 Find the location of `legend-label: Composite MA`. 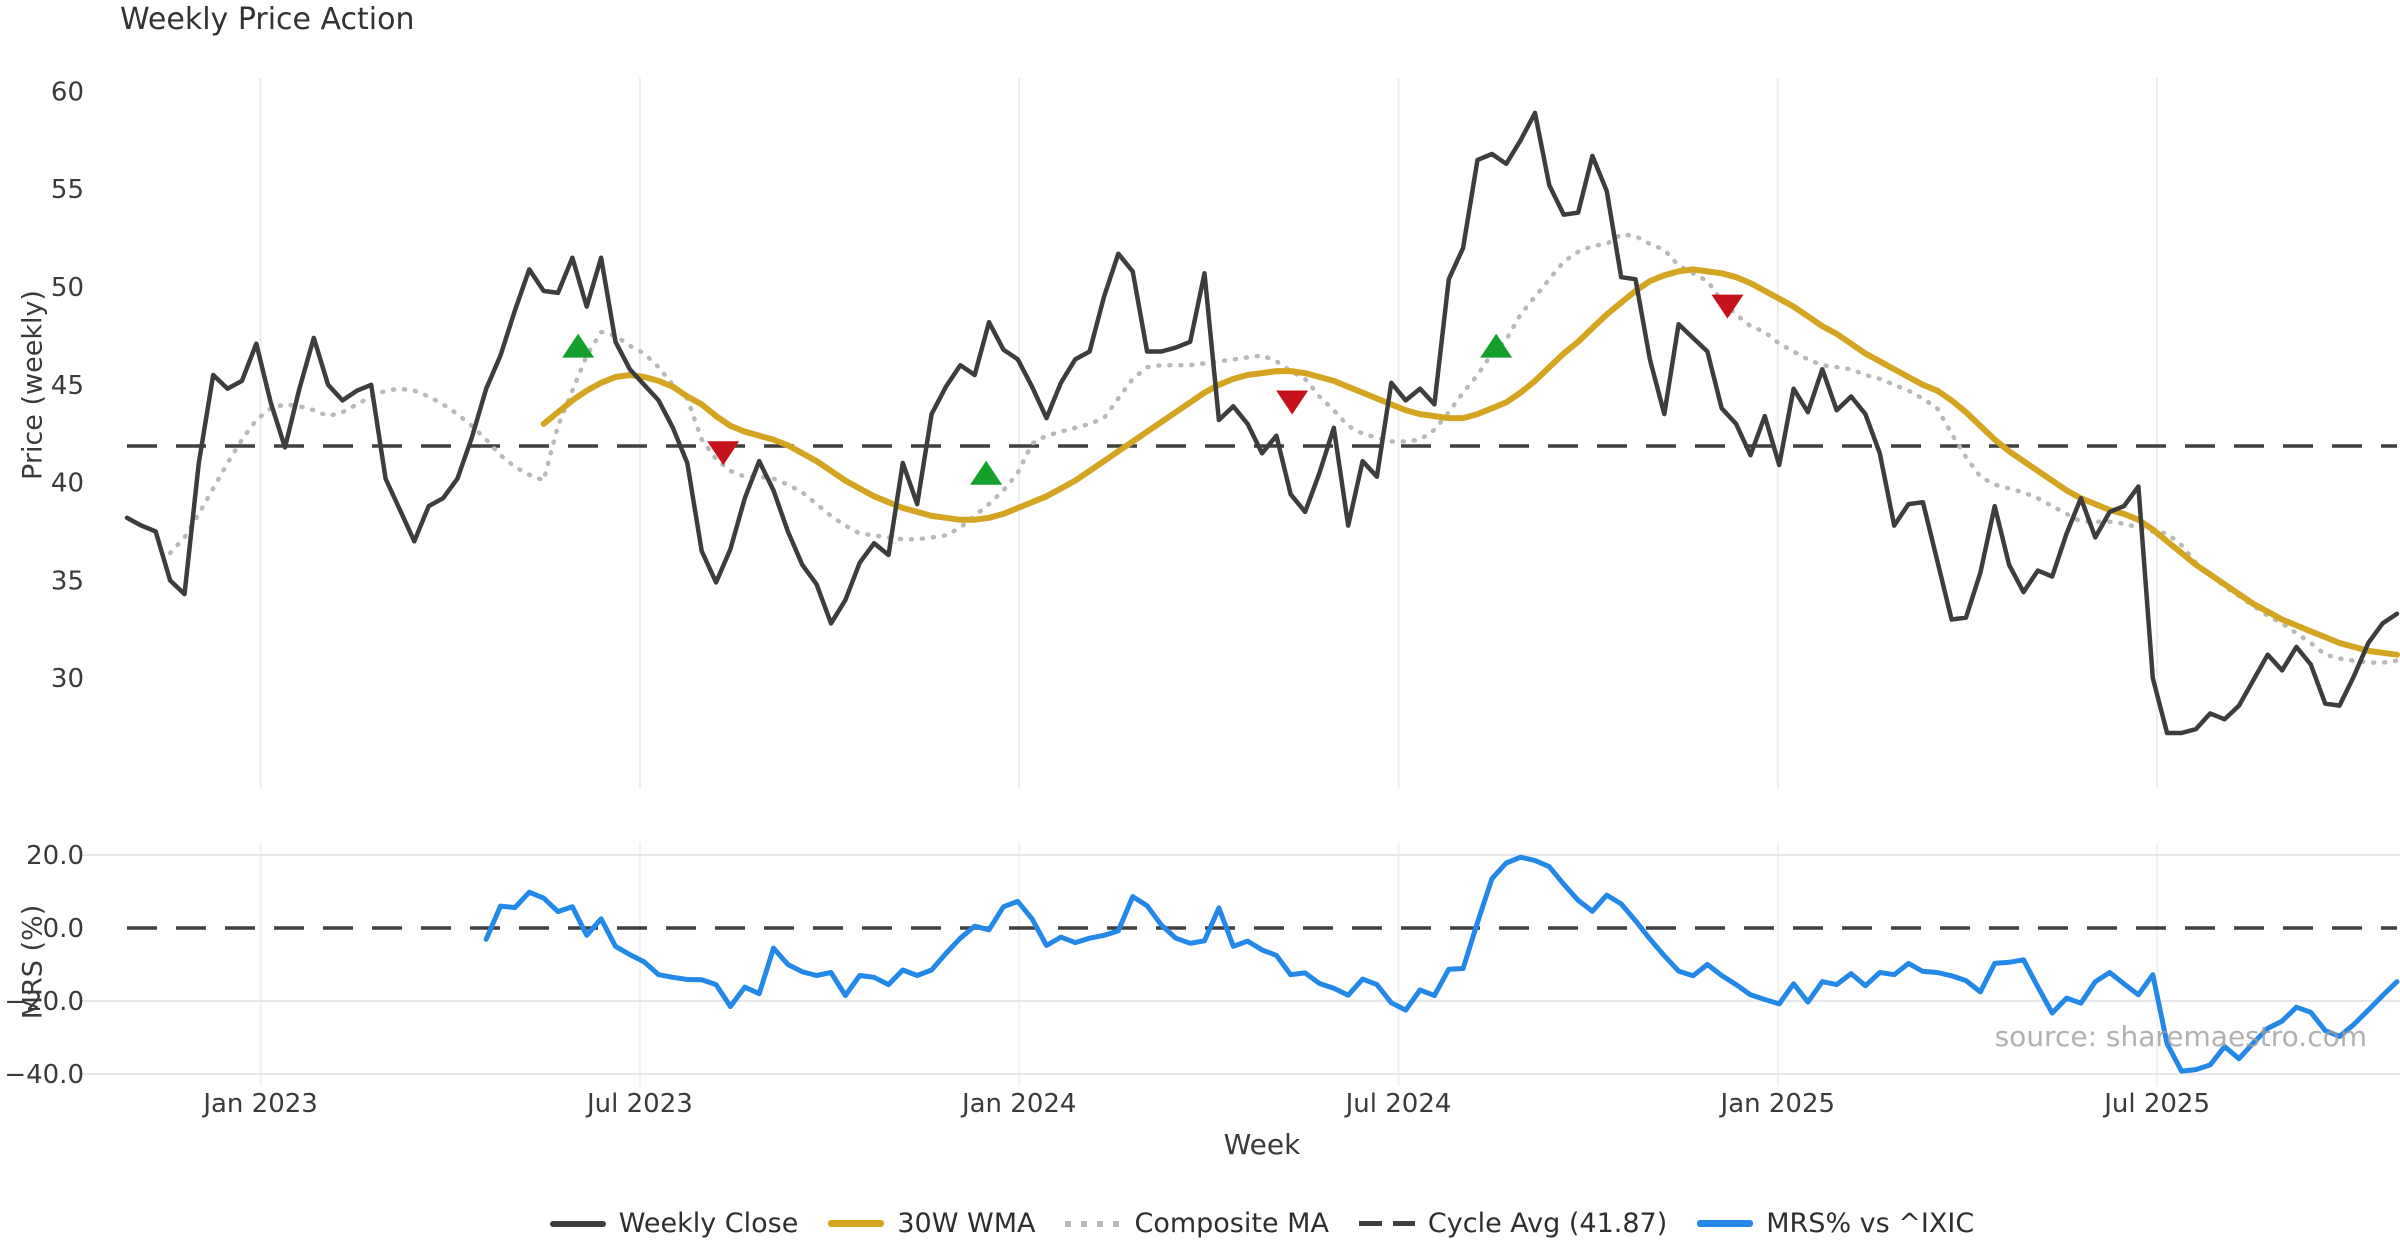

legend-label: Composite MA is located at coordinates (1231, 1223).